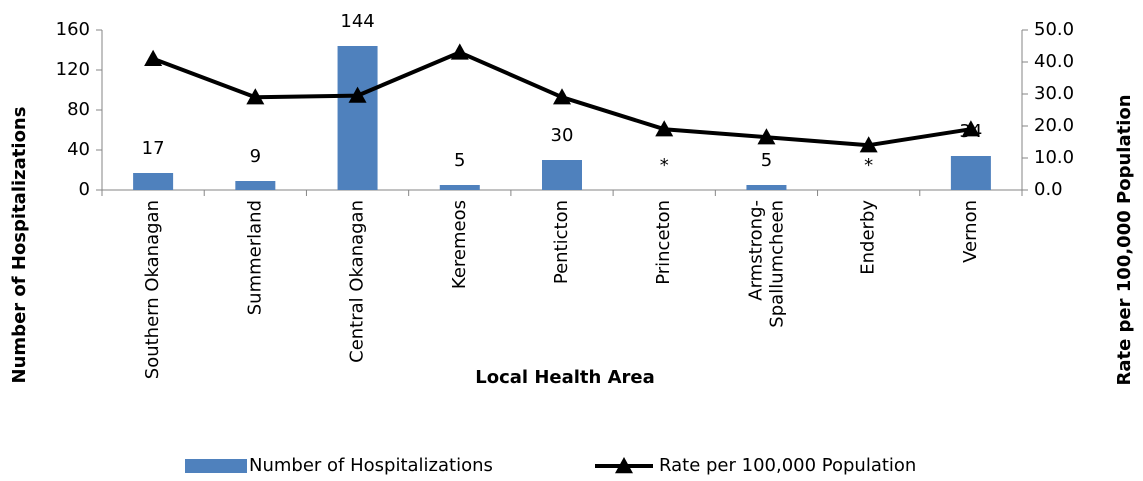 Image resolution: width=1143 pixels, height=481 pixels. Describe the element at coordinates (73, 69) in the screenshot. I see `y-tick-label: 120` at that location.